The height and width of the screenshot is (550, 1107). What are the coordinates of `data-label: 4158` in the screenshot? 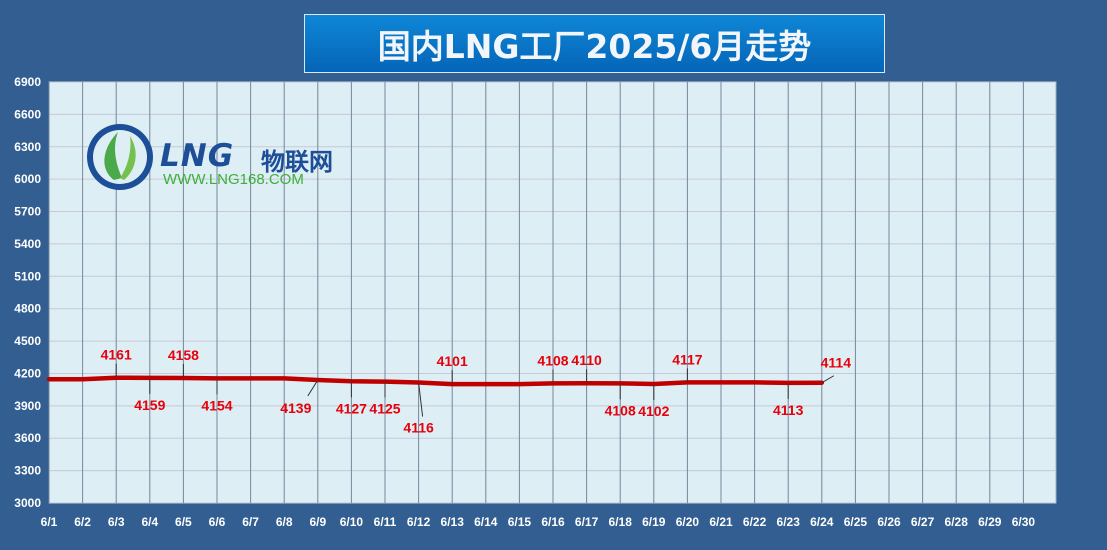 It's located at (183, 355).